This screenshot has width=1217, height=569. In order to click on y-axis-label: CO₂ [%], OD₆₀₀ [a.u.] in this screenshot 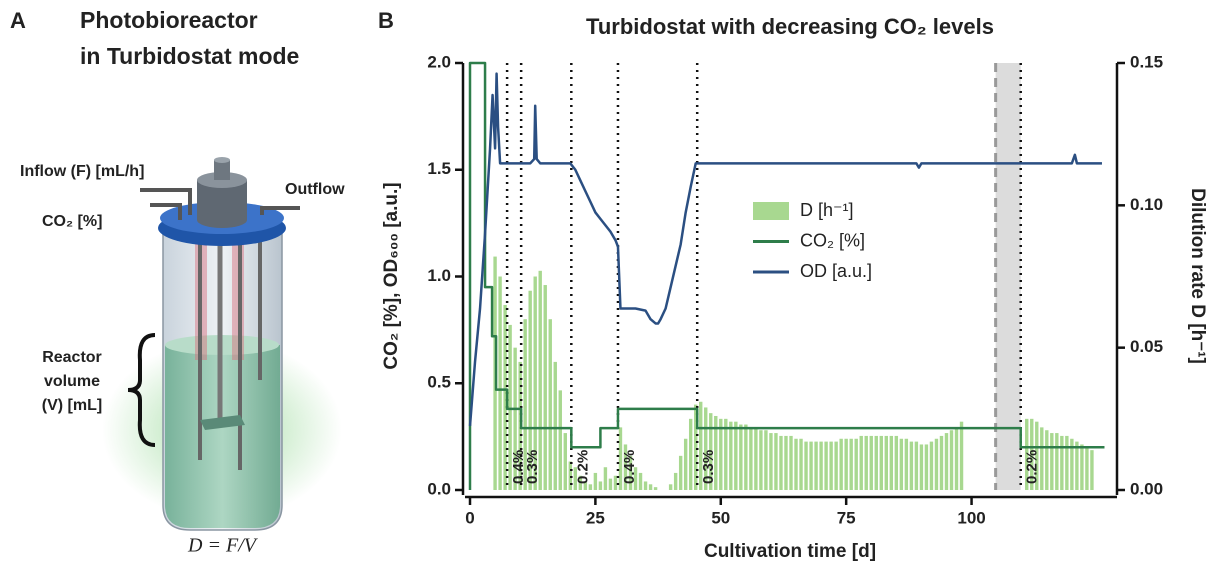, I will do `click(391, 275)`.